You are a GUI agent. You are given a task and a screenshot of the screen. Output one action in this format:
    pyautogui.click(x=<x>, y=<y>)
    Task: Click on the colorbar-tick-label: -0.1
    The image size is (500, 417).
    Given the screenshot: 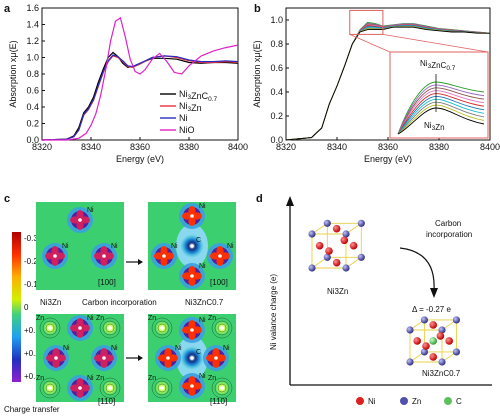 What is the action you would take?
    pyautogui.click(x=31, y=284)
    